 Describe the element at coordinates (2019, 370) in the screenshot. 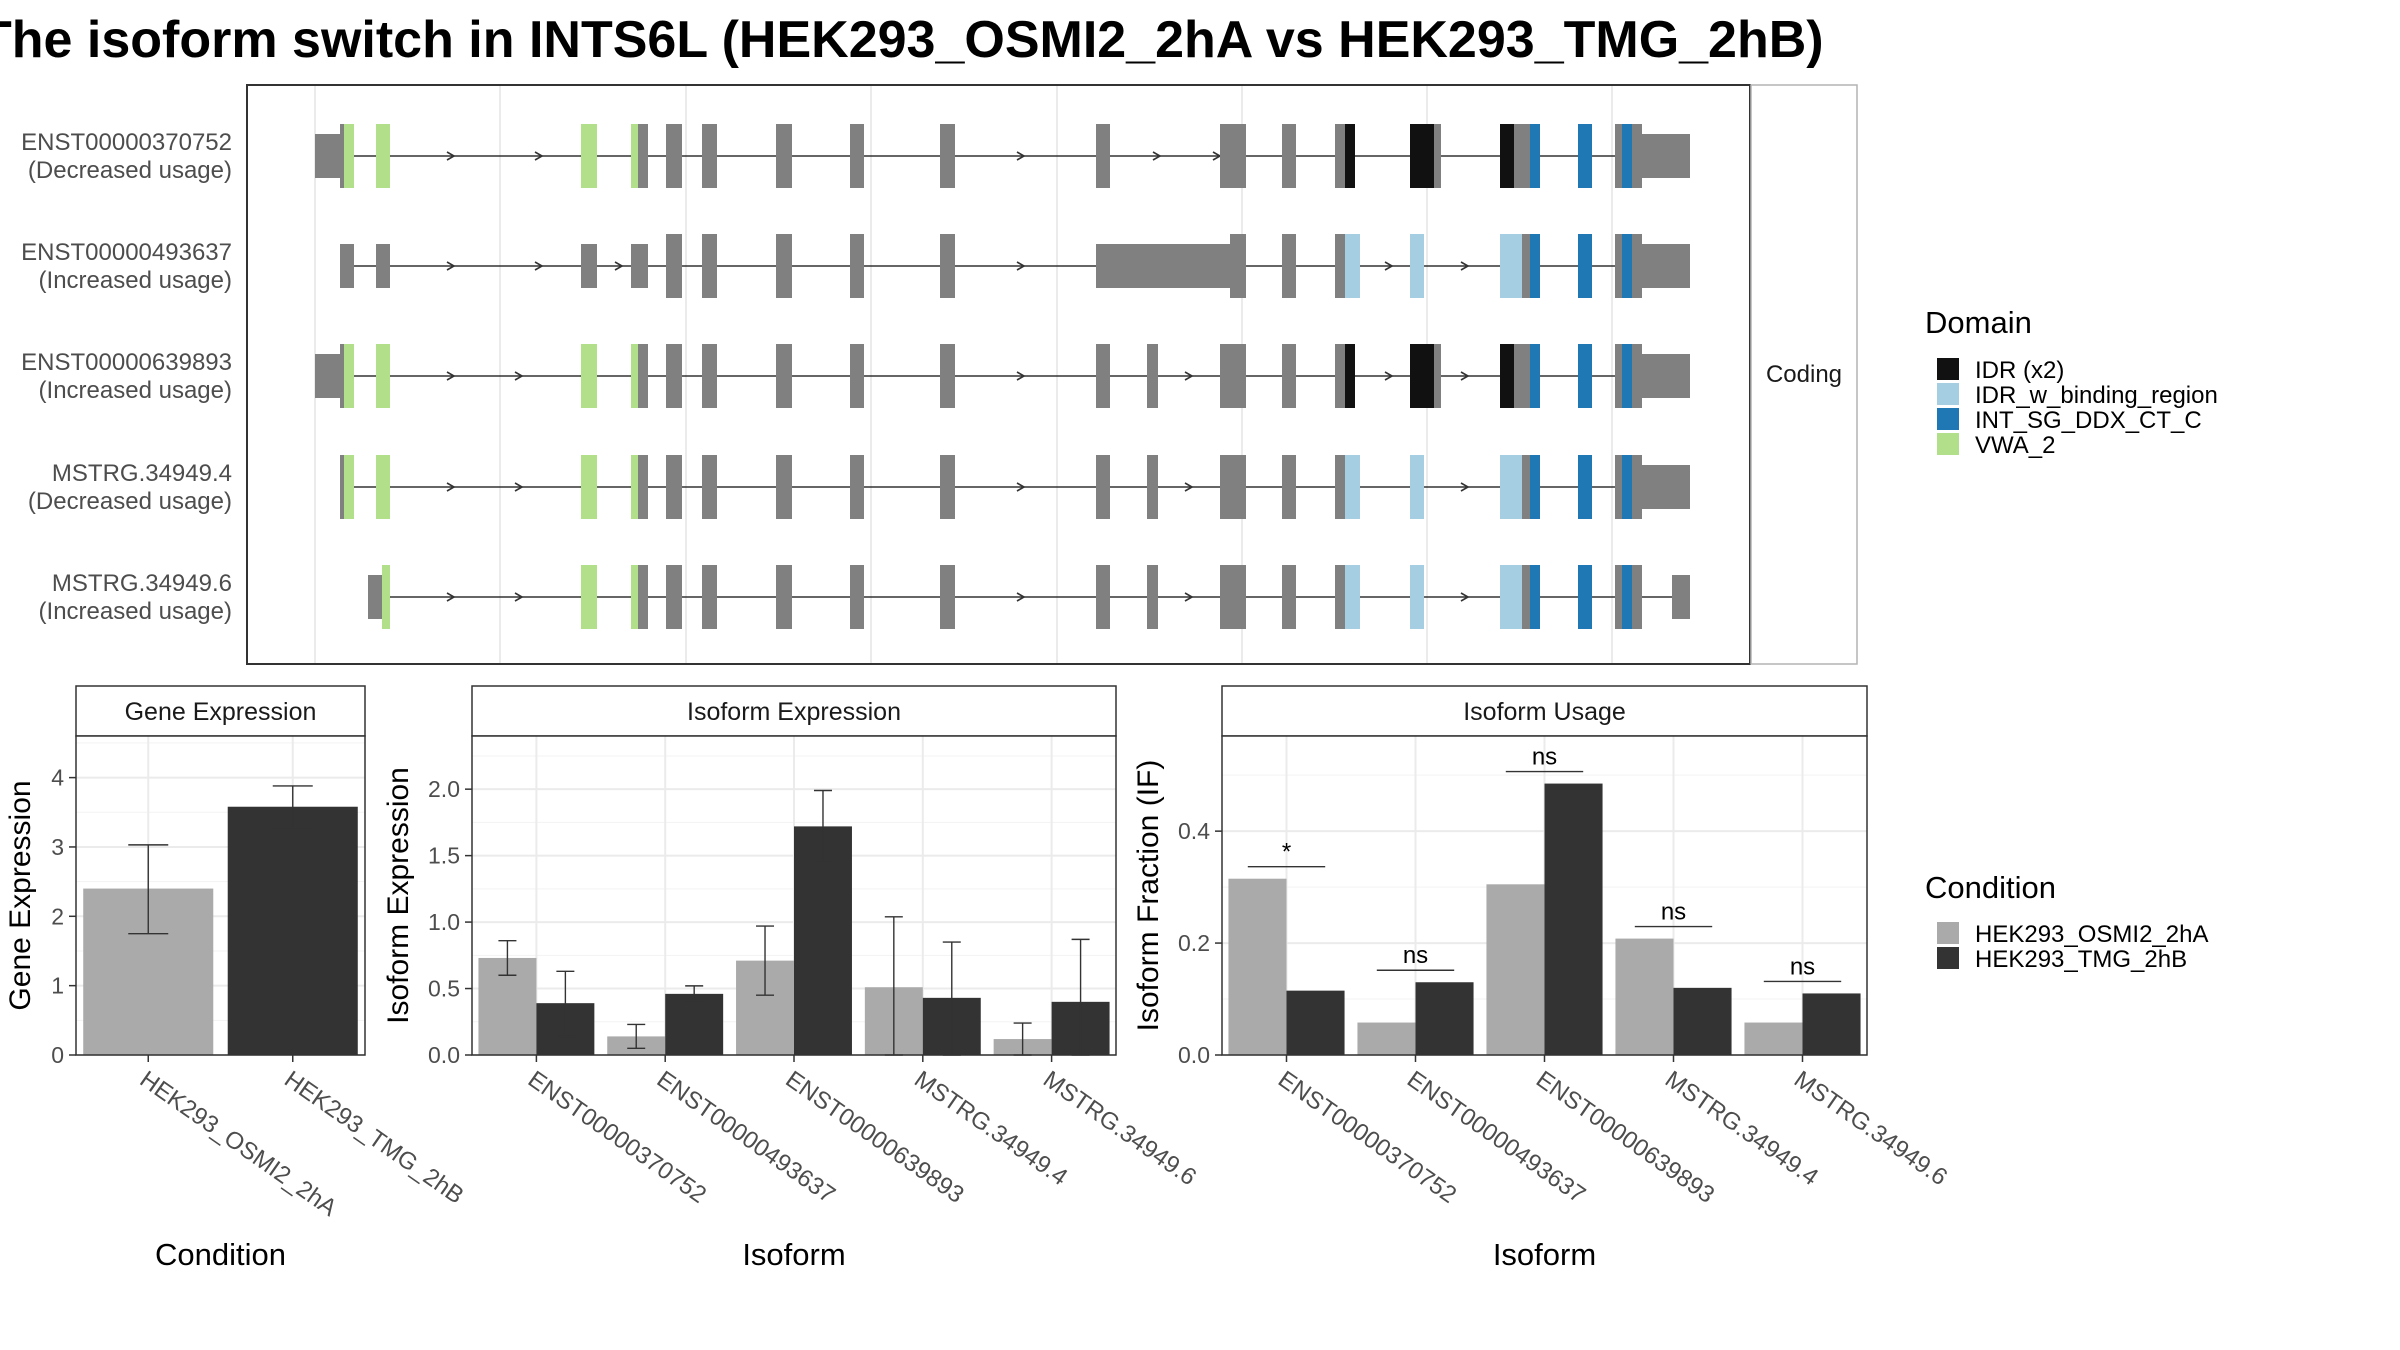

I see `legend-label: IDR (x2)` at that location.